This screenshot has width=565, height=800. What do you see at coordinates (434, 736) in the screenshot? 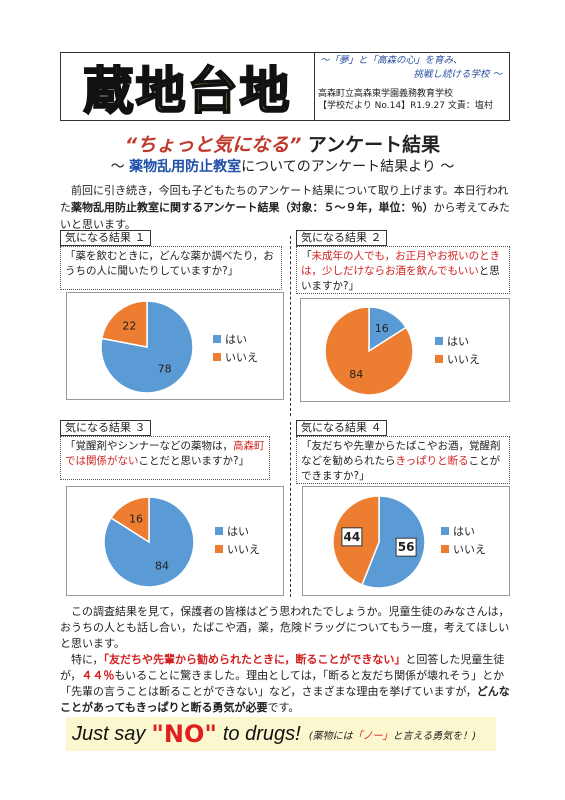
I see `banner-jp-post: と言える勇気を！)` at bounding box center [434, 736].